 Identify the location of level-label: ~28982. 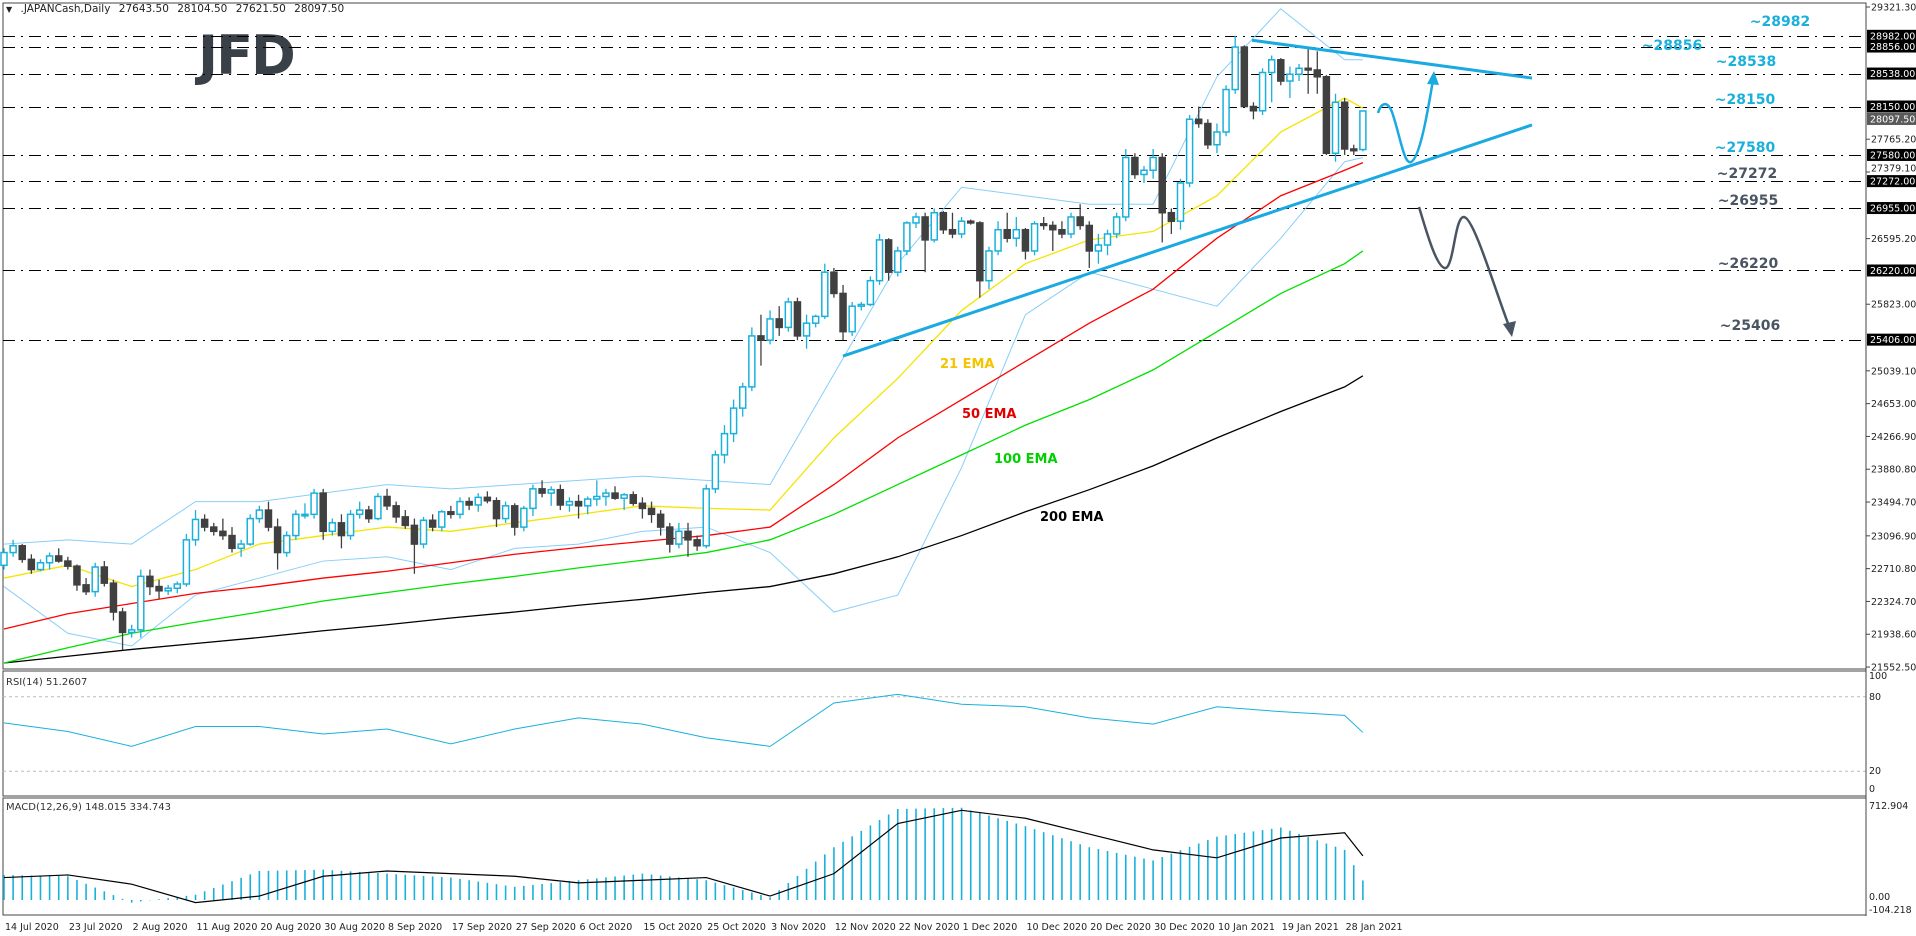
(1780, 22).